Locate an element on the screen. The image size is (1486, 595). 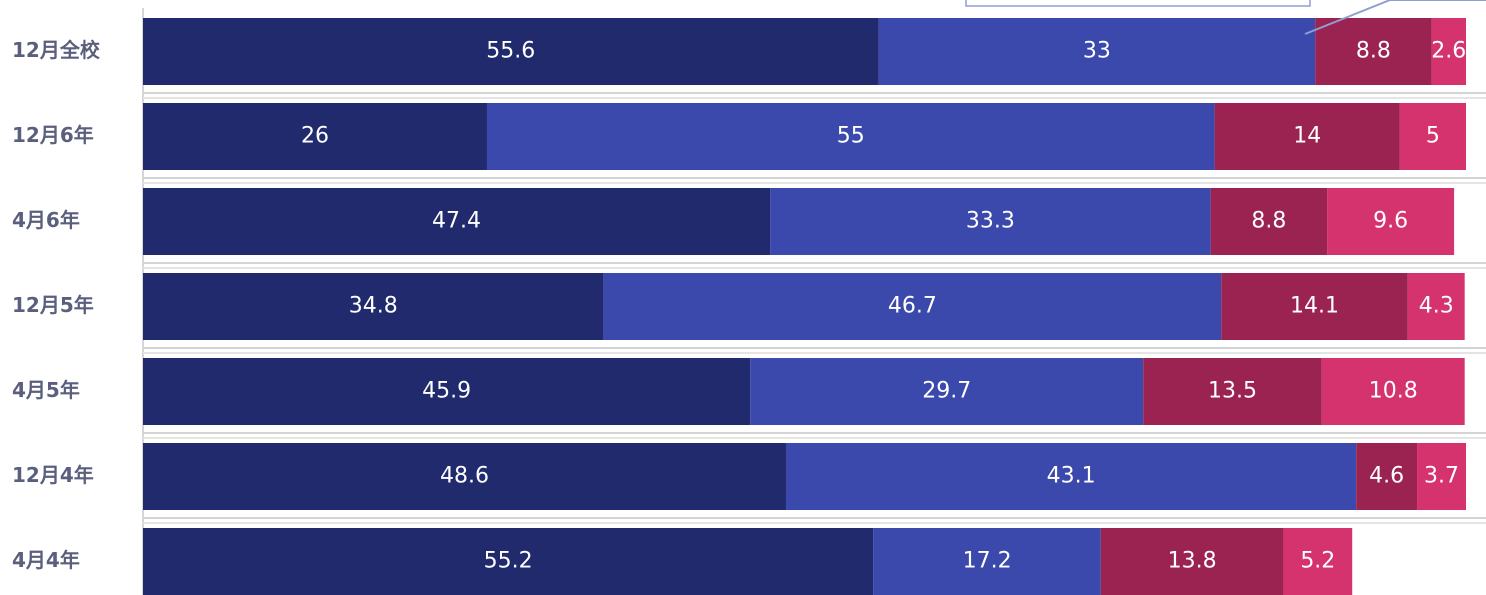
data-label: 46.7 is located at coordinates (912, 306).